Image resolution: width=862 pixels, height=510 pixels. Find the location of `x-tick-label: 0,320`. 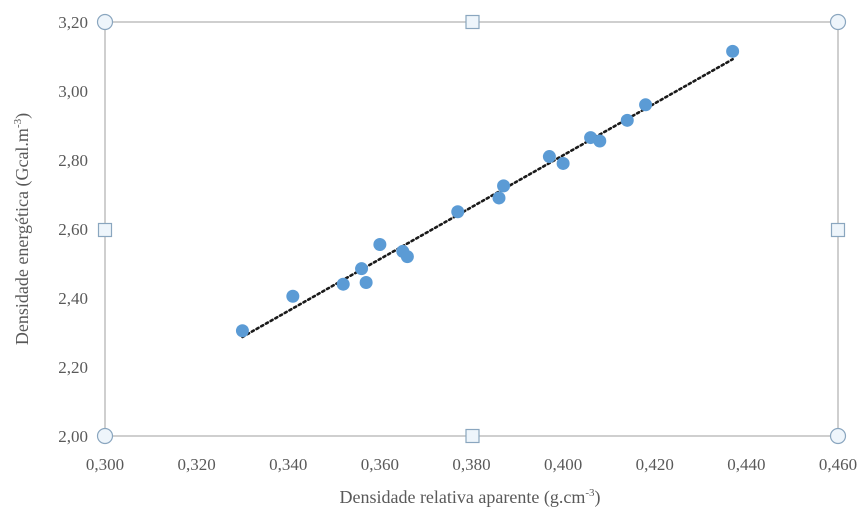

x-tick-label: 0,320 is located at coordinates (197, 464).